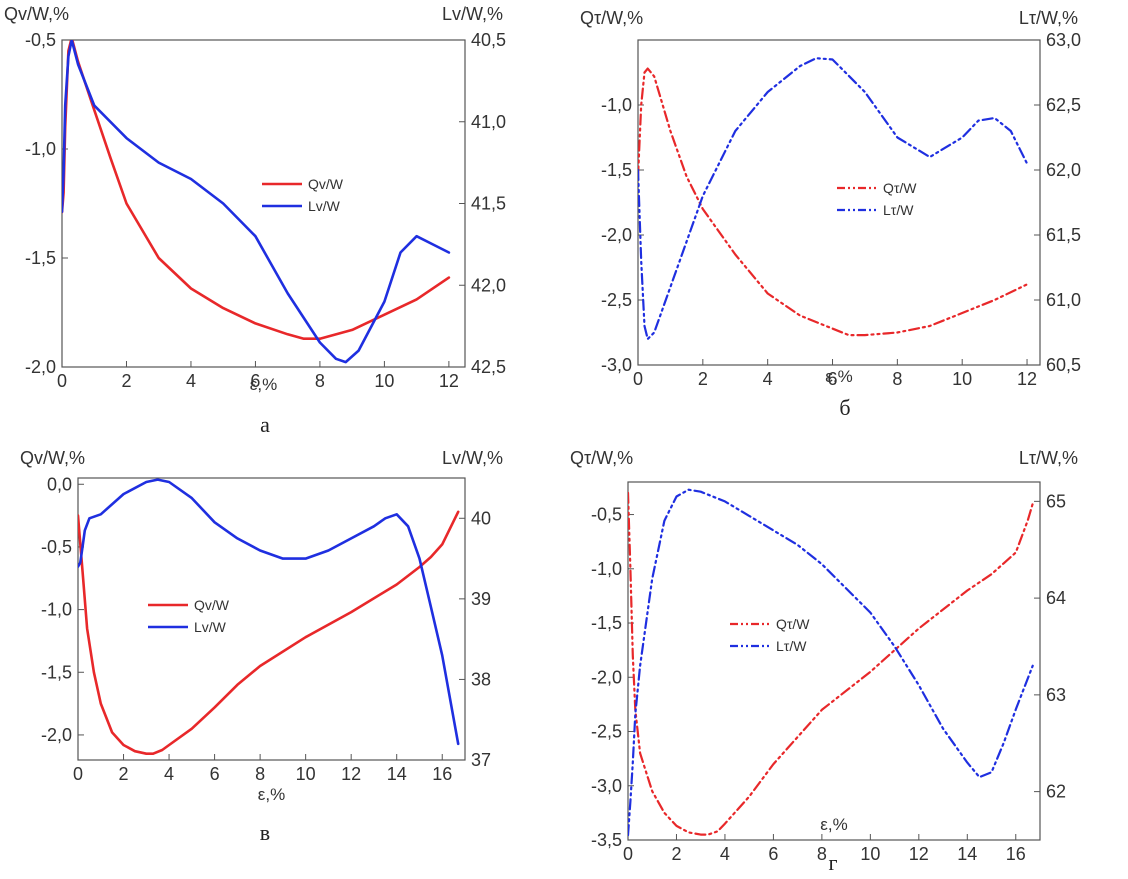  What do you see at coordinates (611, 18) in the screenshot?
I see `y-left-axis-title: Qτ/W,%` at bounding box center [611, 18].